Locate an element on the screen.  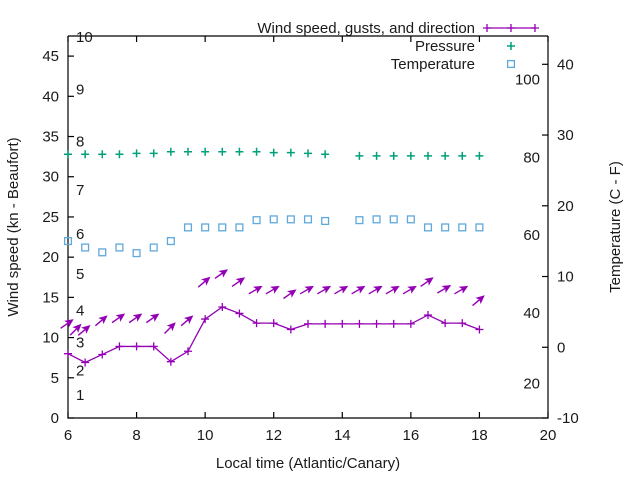
y-tick-label: 15 is located at coordinates (50, 297).